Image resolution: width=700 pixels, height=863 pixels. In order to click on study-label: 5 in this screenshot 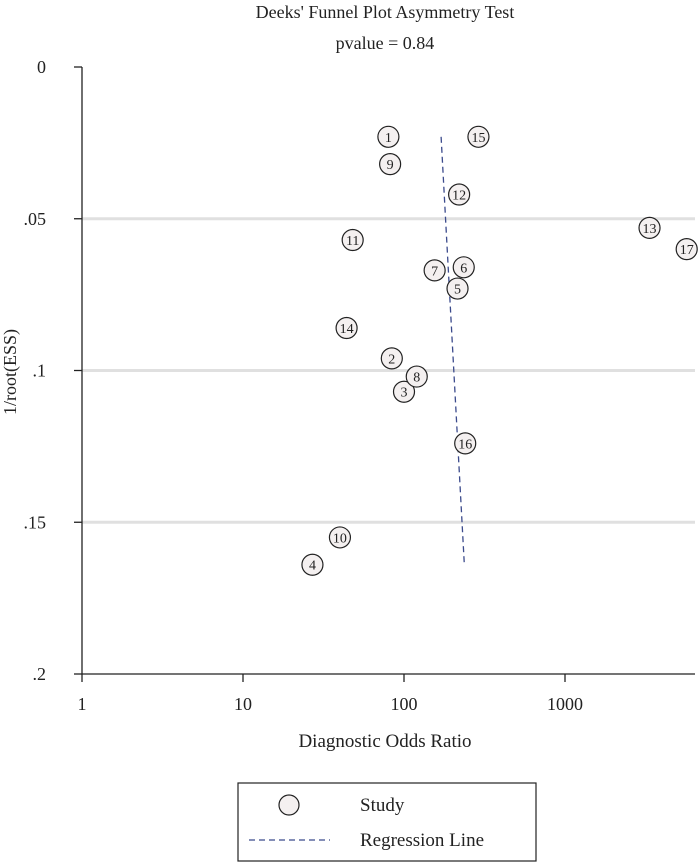, I will do `click(457, 290)`.